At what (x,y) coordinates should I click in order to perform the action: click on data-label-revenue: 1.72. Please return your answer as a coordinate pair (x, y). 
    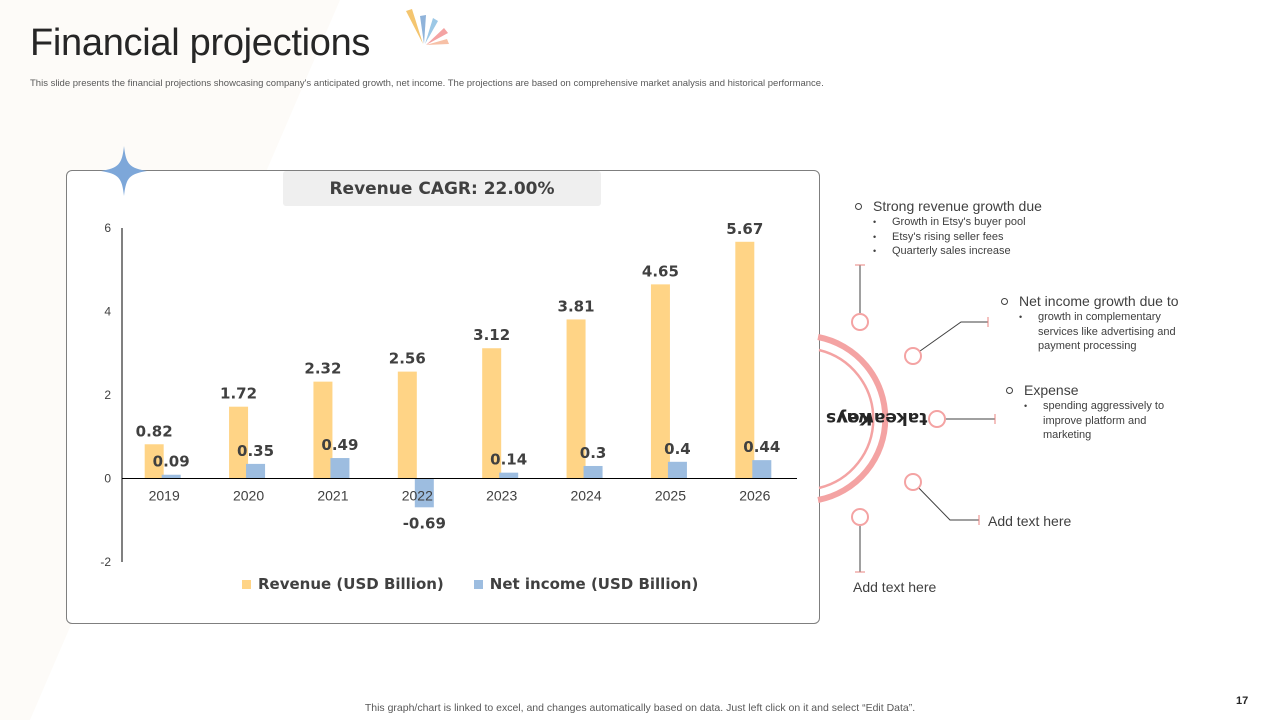
    Looking at the image, I should click on (238, 394).